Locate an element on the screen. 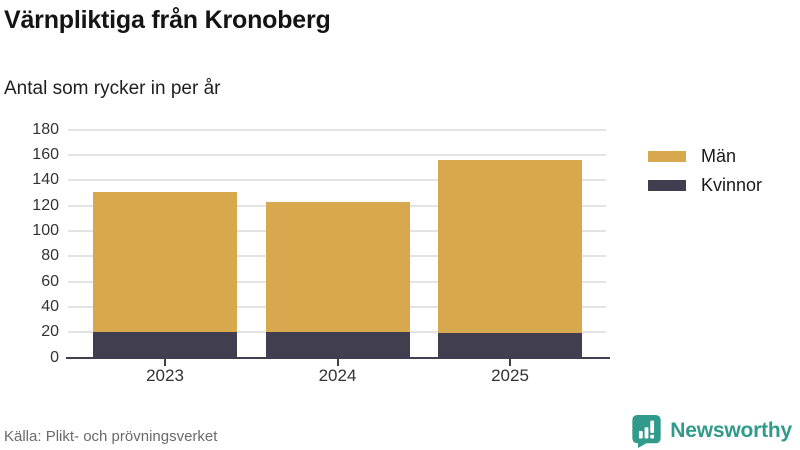 This screenshot has width=800, height=450. bar-2023-segment-kvinnor is located at coordinates (165, 345).